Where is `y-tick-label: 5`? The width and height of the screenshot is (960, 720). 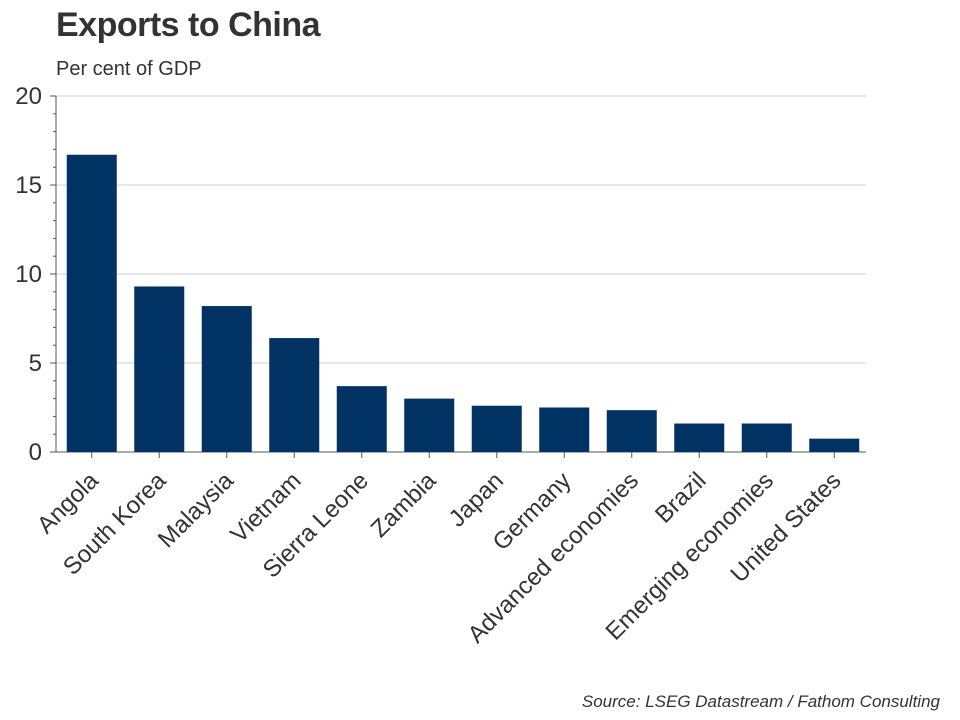 y-tick-label: 5 is located at coordinates (35, 363).